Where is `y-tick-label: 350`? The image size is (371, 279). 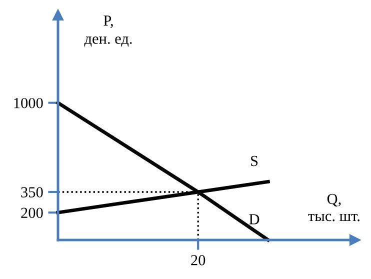
y-tick-label: 350 is located at coordinates (32, 192).